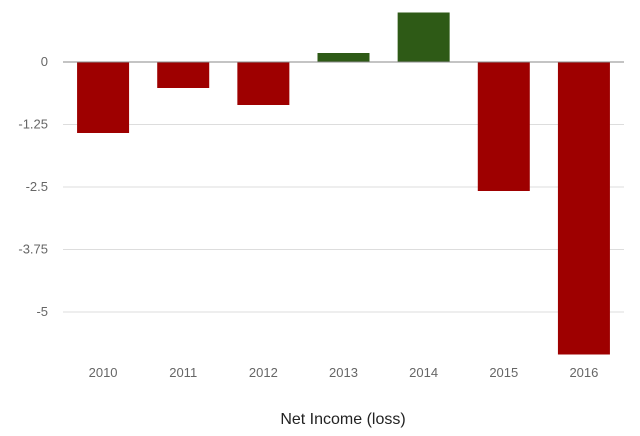  I want to click on x-tick-label: 2012, so click(263, 372).